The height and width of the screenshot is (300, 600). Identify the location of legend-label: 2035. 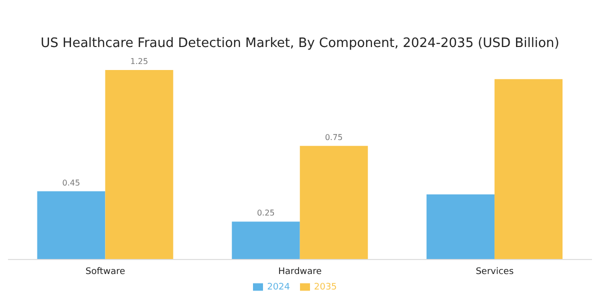
(325, 287).